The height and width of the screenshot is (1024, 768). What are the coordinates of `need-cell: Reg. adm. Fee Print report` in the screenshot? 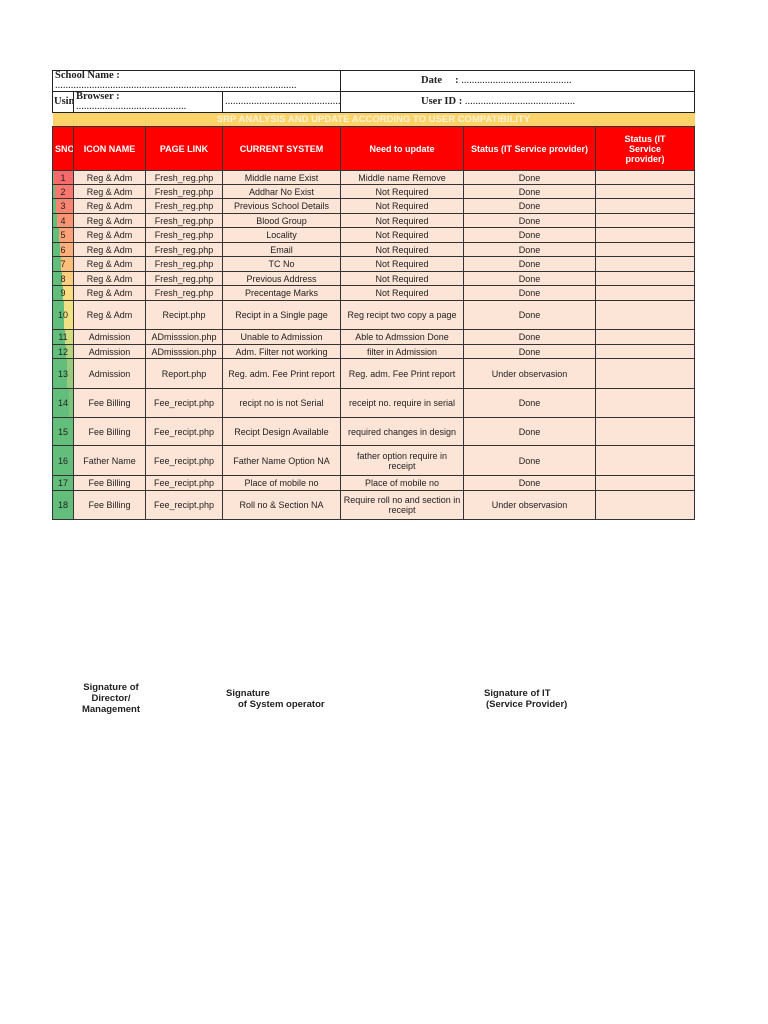 It's located at (402, 373).